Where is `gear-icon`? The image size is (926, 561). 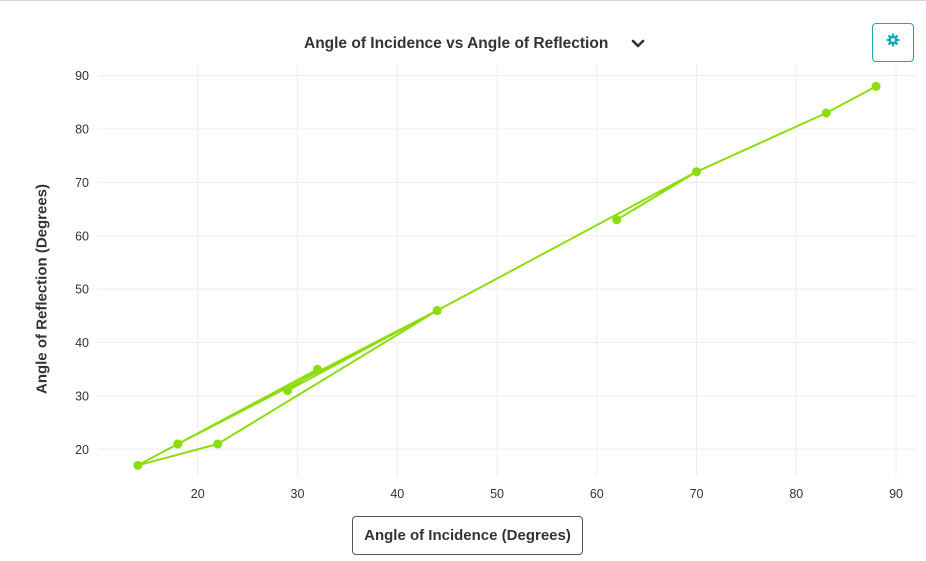
gear-icon is located at coordinates (893, 42).